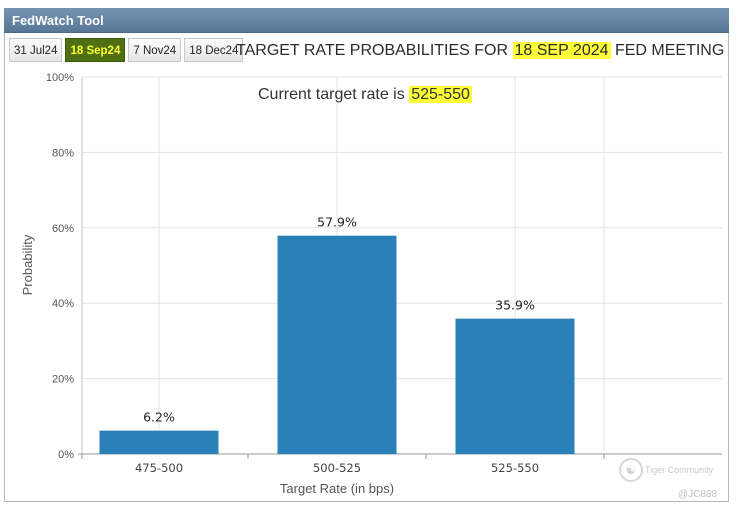 The height and width of the screenshot is (512, 739). What do you see at coordinates (155, 50) in the screenshot?
I see `tab-7-nov24: 7 Nov24` at bounding box center [155, 50].